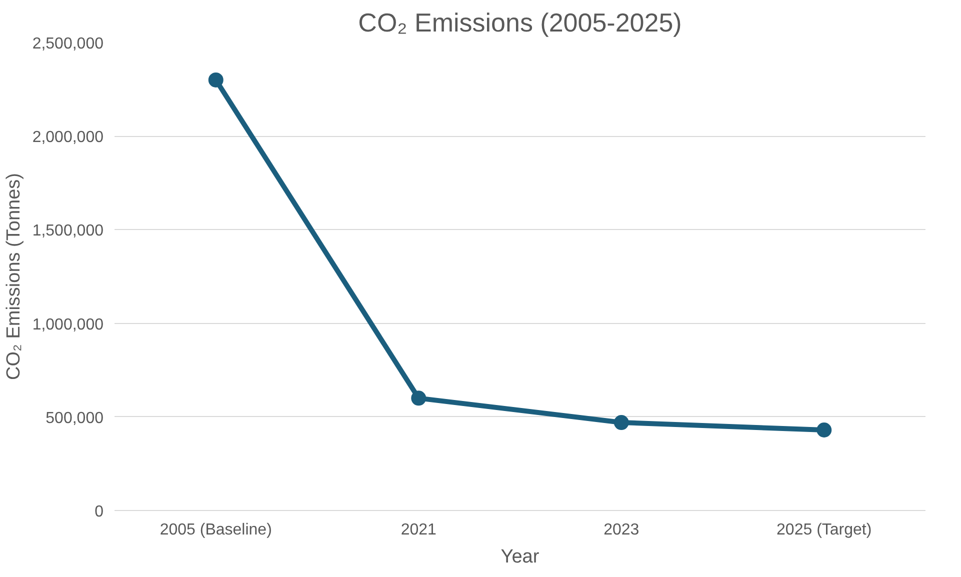 Image resolution: width=961 pixels, height=577 pixels. I want to click on y-tick-label: 2,500,000, so click(68, 44).